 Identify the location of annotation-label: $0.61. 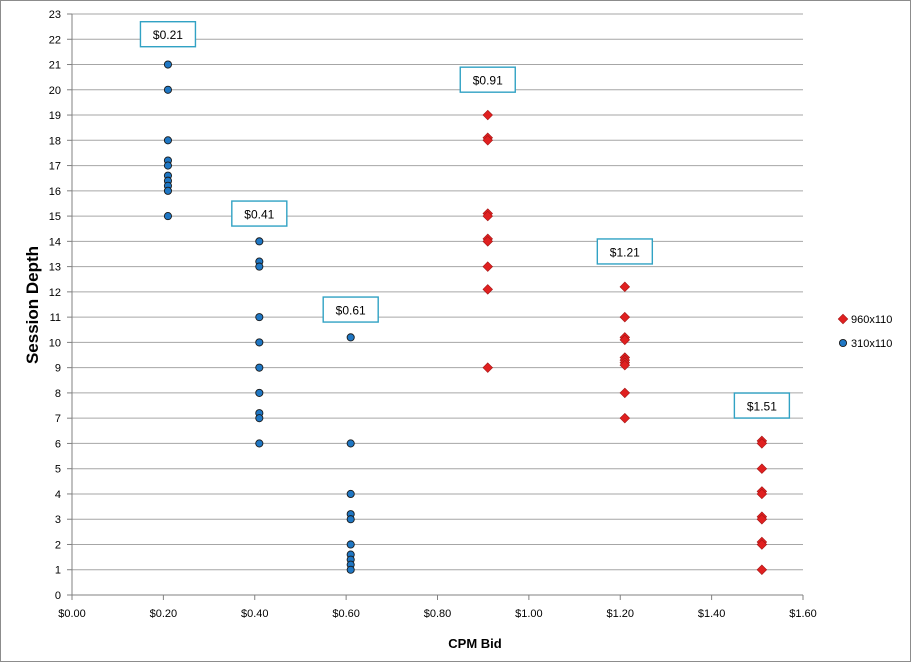
(351, 311).